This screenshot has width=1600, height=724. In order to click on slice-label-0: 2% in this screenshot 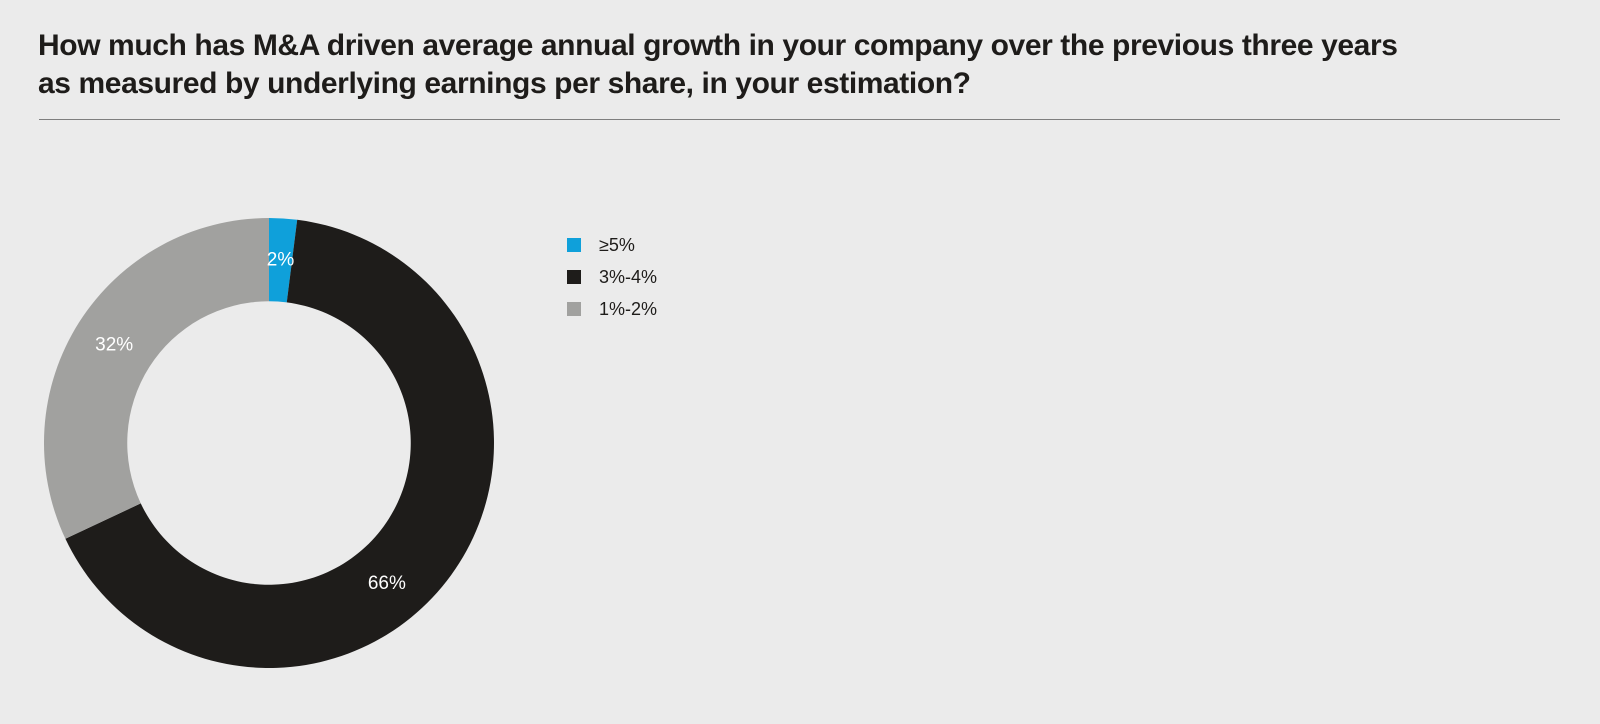, I will do `click(281, 259)`.